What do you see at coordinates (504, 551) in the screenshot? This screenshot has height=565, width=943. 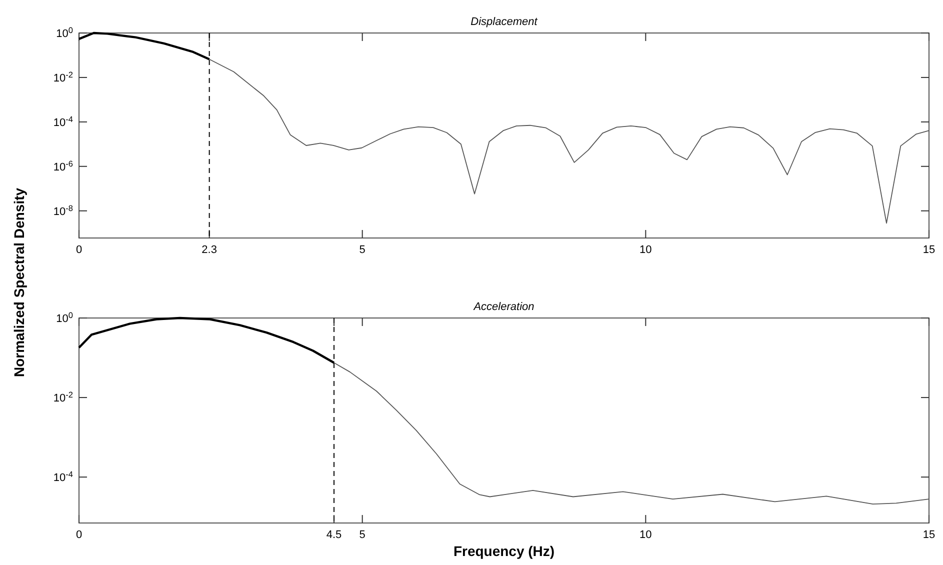 I see `x-axis-title: Frequency (Hz)` at bounding box center [504, 551].